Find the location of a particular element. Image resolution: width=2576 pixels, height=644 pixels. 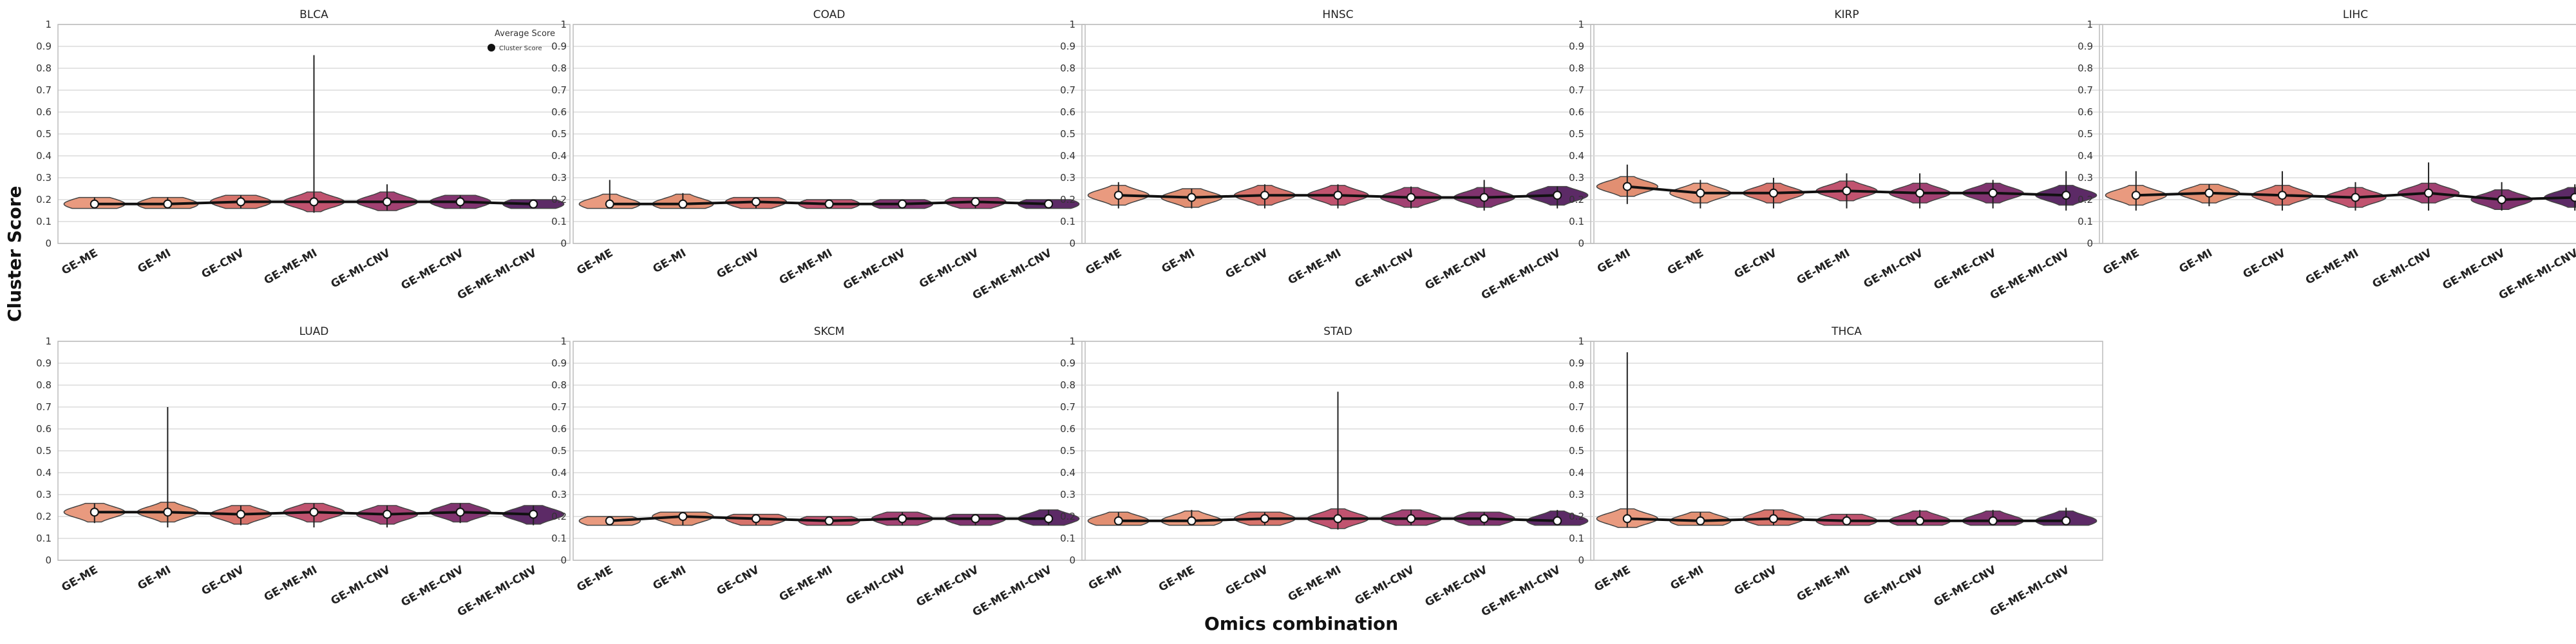

subplot-title: STAD is located at coordinates (1337, 332).